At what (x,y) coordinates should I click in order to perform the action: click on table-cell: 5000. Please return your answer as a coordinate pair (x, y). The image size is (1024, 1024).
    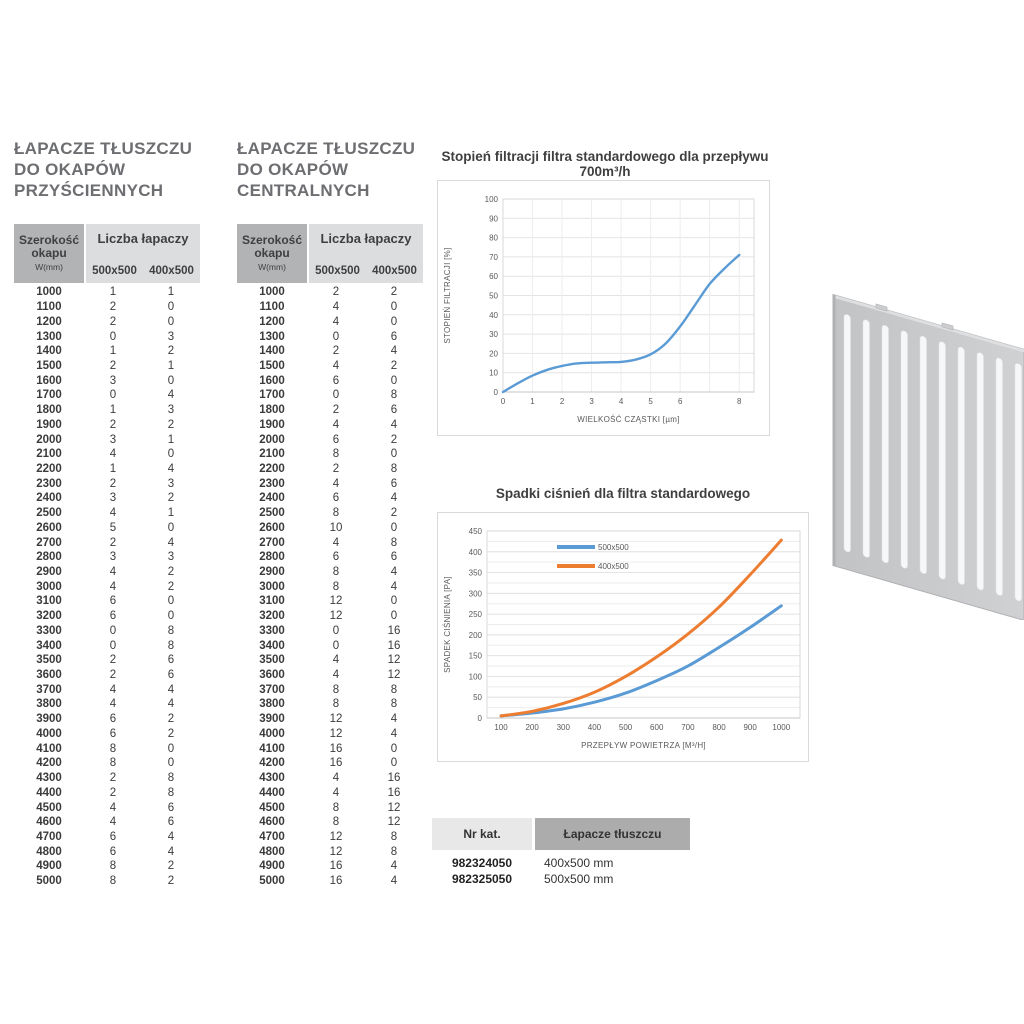
    Looking at the image, I should click on (49, 881).